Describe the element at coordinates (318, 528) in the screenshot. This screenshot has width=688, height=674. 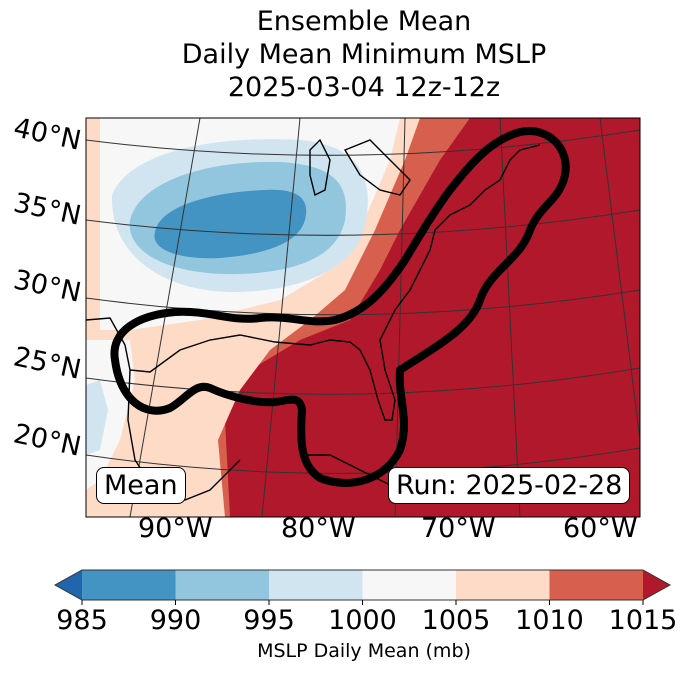
I see `lon-label-80: 80°W` at that location.